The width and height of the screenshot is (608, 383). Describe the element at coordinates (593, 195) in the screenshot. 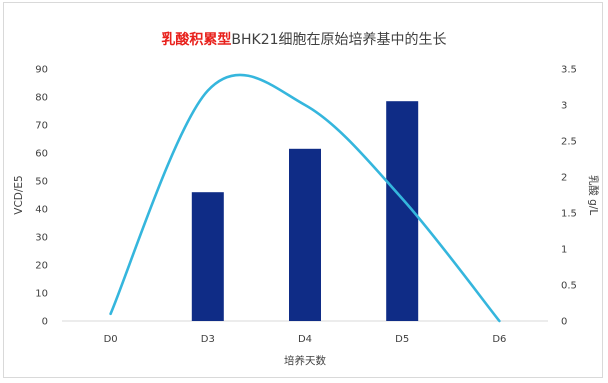

I see `right-y-axis-title: 乳酸 g/L` at that location.